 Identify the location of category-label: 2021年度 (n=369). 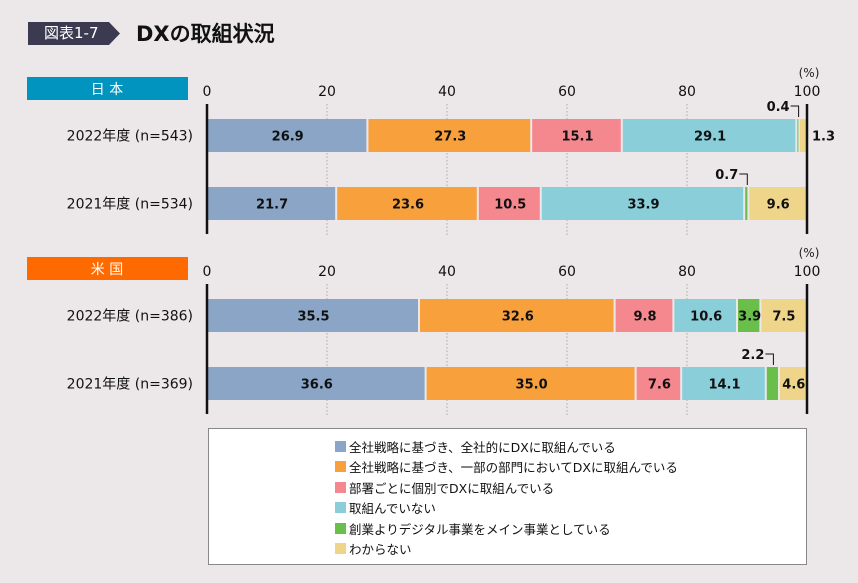
(130, 385).